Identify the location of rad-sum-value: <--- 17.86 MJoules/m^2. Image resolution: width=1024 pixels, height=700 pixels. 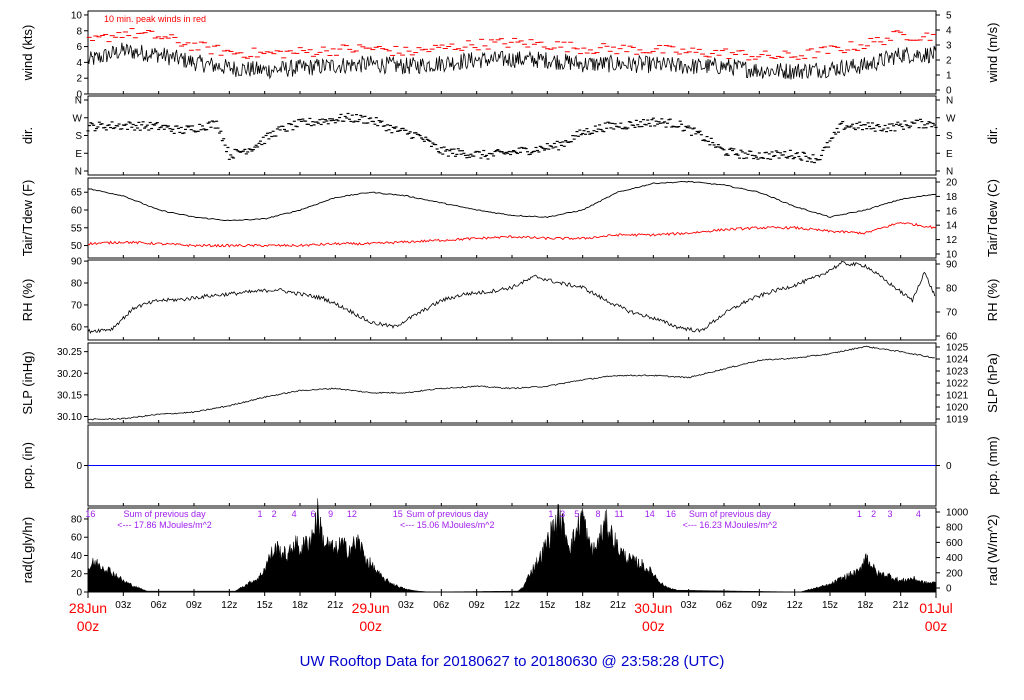
(164, 525).